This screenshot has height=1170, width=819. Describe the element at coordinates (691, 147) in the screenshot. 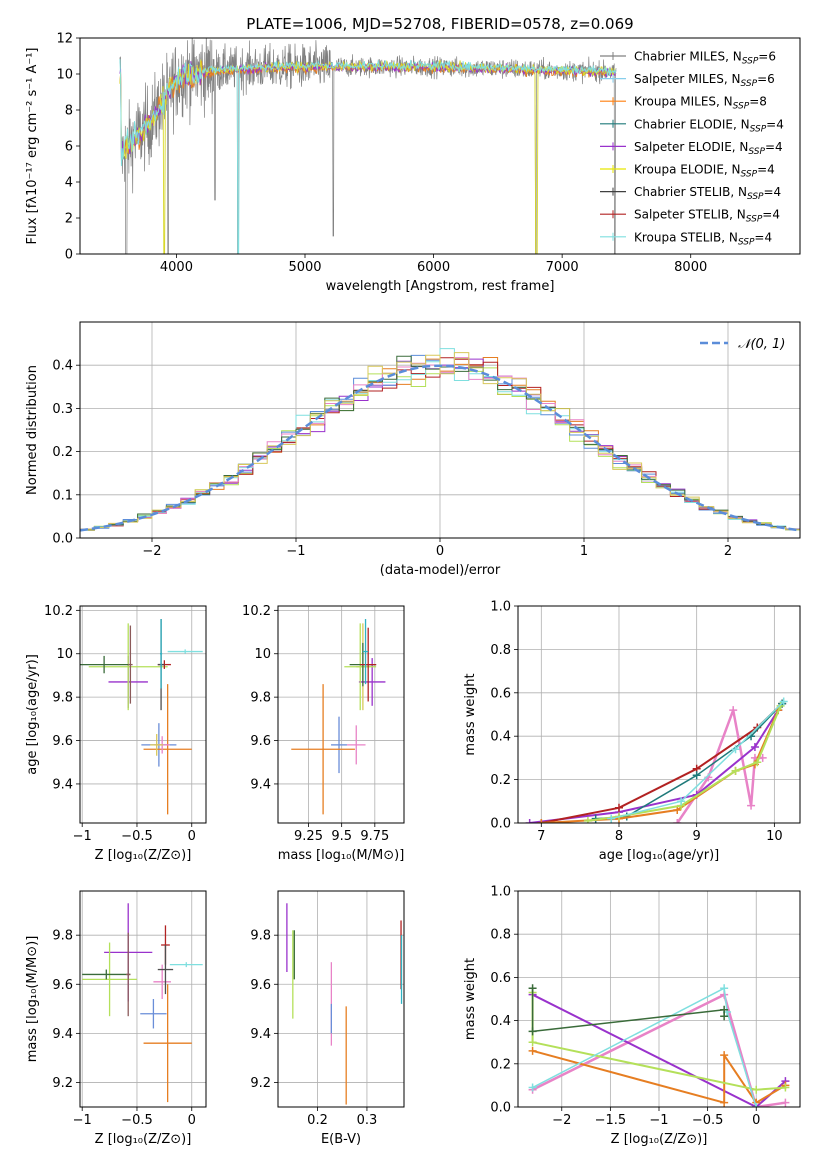

I see `legend-name: Salpeter ELODIE, N` at that location.